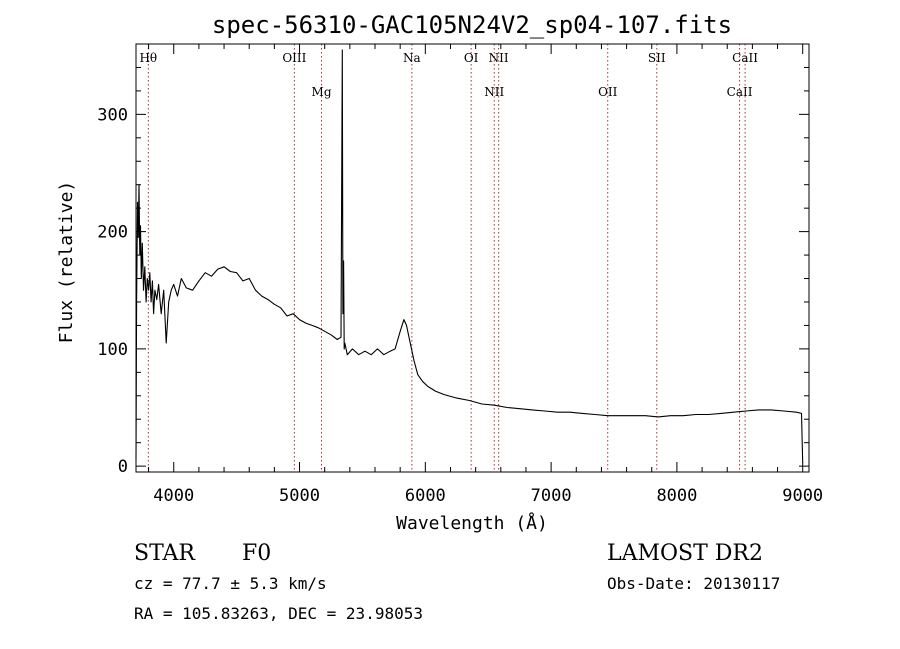  I want to click on spectral-line-label: OI, so click(471, 58).